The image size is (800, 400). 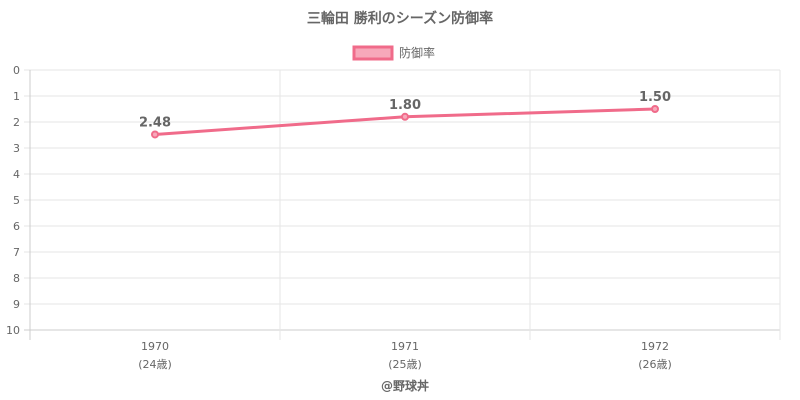 I want to click on chart-title: 三輪田 勝利のシーズン防御率, so click(x=400, y=18).